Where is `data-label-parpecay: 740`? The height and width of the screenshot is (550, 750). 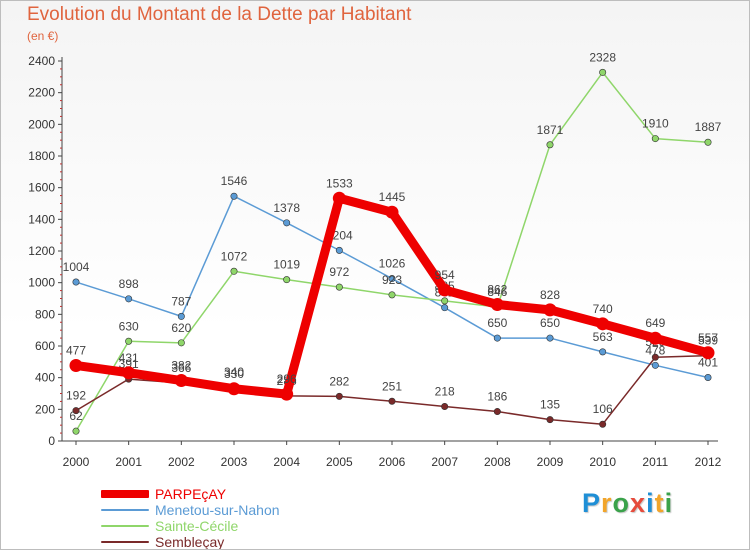 data-label-parpecay: 740 is located at coordinates (603, 309).